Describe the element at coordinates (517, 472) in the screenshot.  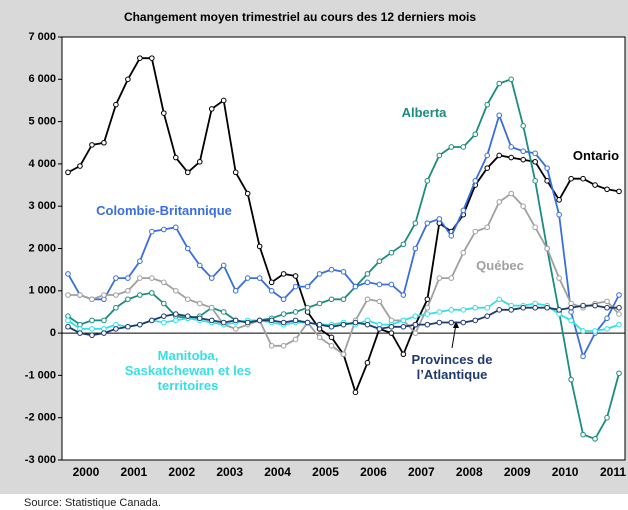
I see `x-tick-label: 2009` at that location.